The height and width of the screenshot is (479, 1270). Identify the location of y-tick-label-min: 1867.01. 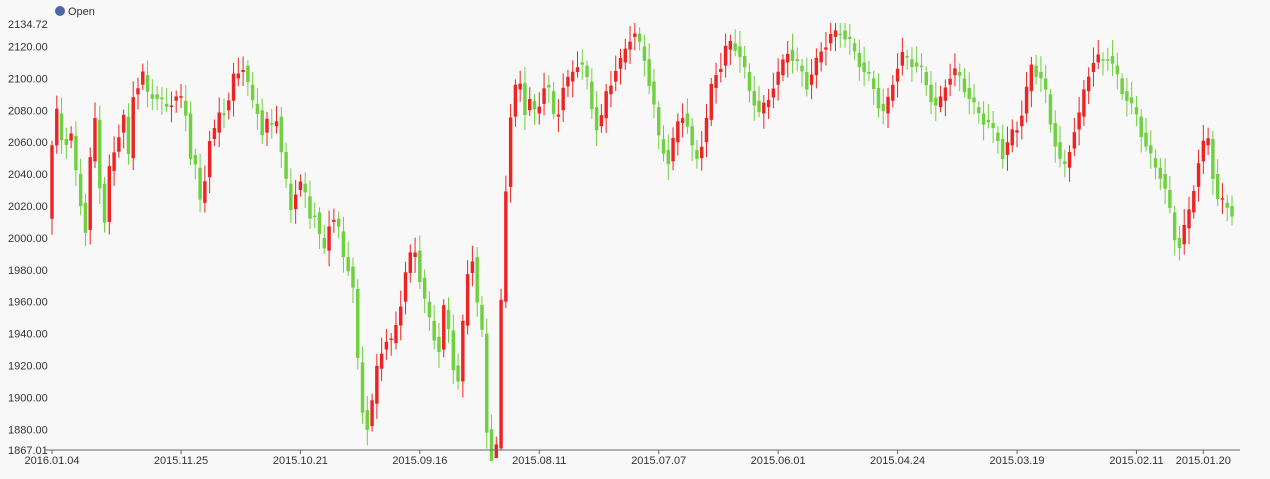
(28, 451).